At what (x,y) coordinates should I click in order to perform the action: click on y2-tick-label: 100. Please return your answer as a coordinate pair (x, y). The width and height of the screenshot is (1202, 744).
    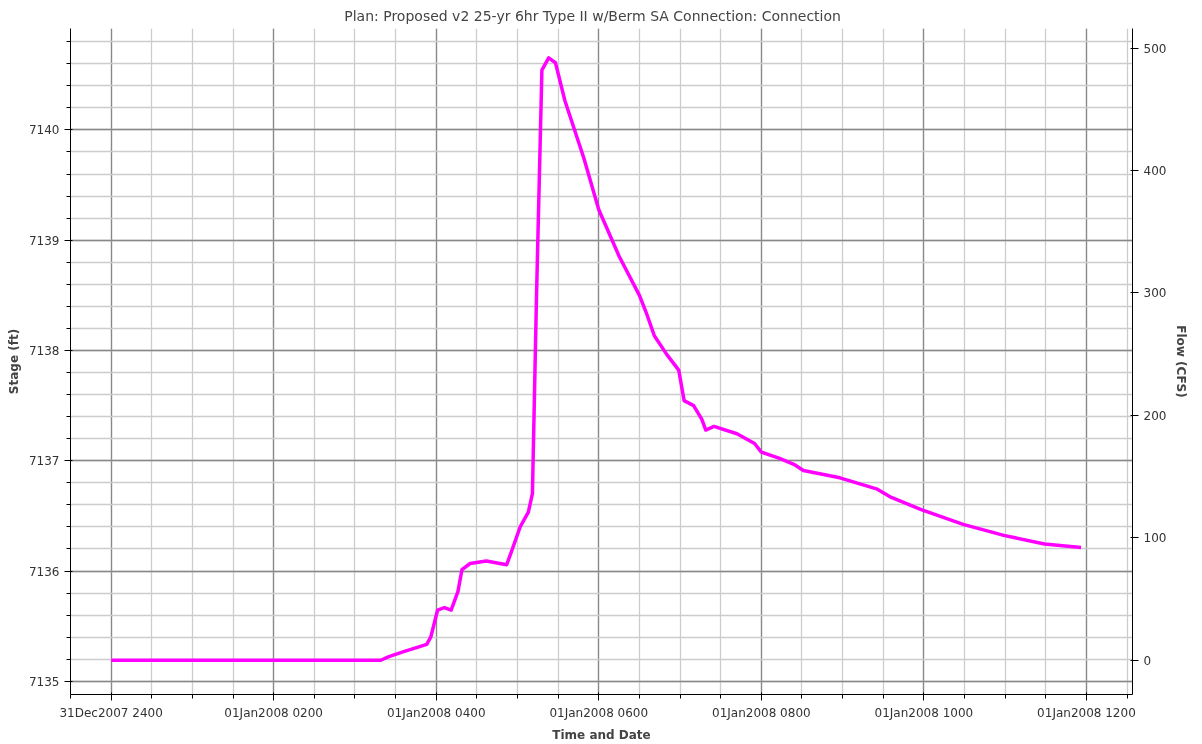
    Looking at the image, I should click on (1155, 538).